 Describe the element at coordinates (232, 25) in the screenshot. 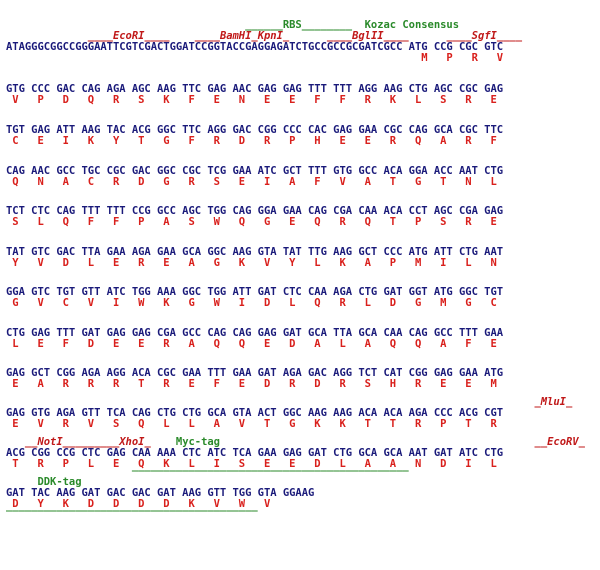

I see `header-annotation-line-1: ______RBS________ Kozac Consensus` at that location.